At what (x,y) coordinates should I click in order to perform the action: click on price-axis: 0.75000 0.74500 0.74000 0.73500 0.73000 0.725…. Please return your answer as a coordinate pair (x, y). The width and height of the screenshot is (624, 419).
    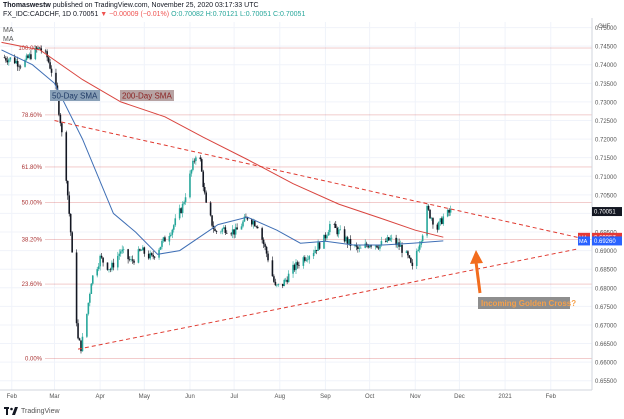
    Looking at the image, I should click on (600, 204).